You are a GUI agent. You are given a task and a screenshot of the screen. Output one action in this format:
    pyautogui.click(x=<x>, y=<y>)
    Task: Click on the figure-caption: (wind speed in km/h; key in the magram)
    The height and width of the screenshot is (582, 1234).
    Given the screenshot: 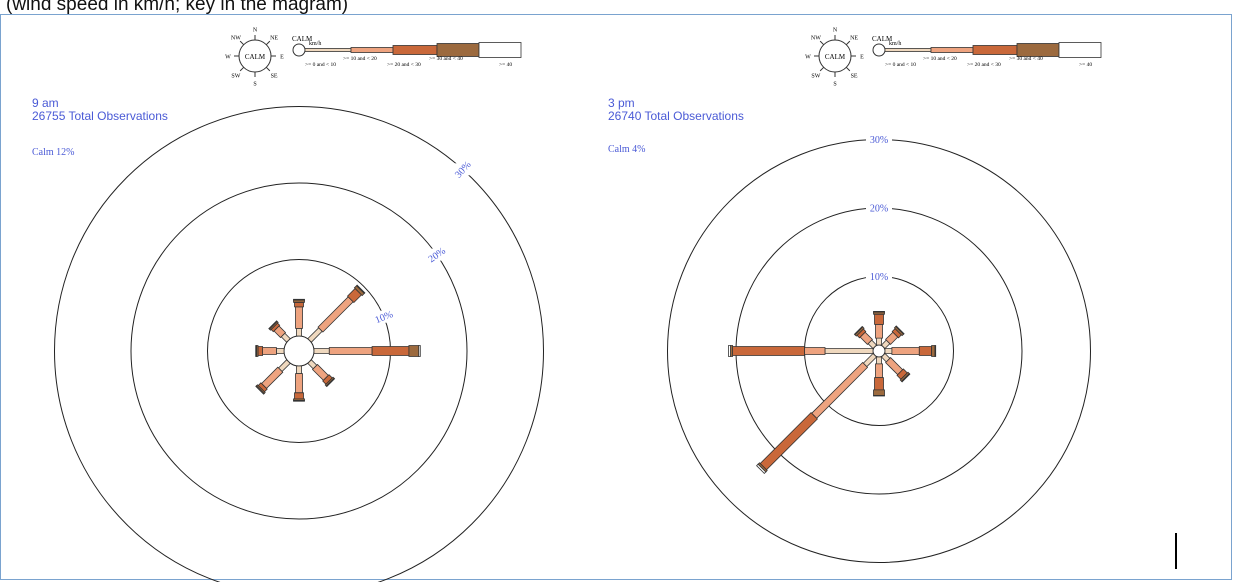 What is the action you would take?
    pyautogui.click(x=177, y=7)
    